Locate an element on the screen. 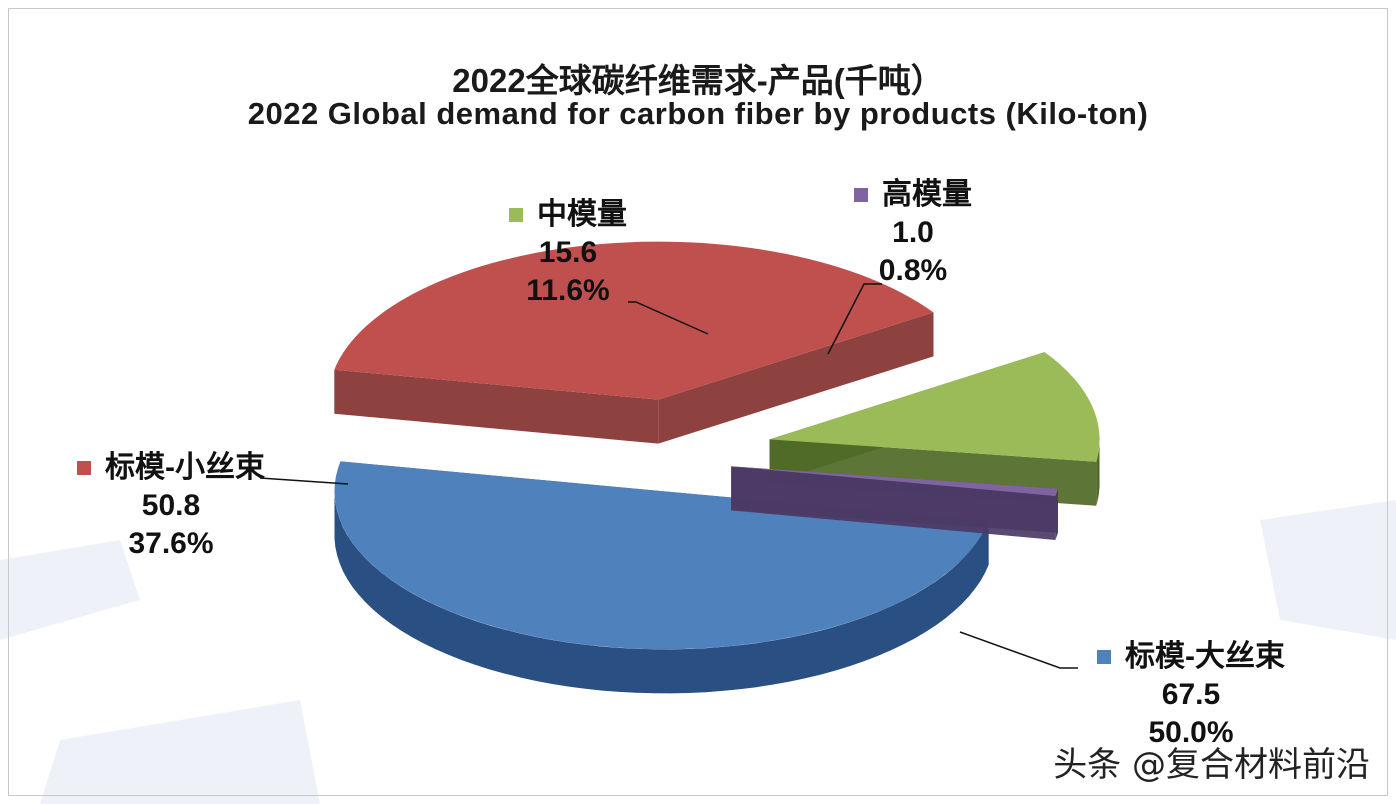  pie-top-mid is located at coordinates (934, 407).